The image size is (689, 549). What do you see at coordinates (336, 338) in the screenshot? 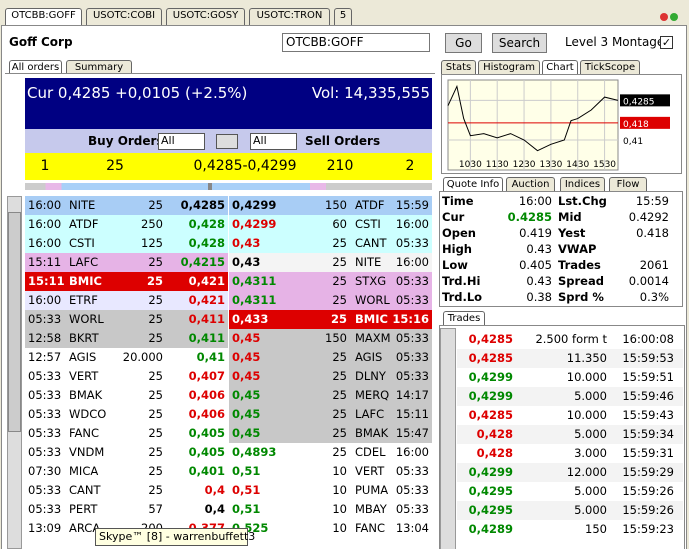
I see `order-size: 150` at bounding box center [336, 338].